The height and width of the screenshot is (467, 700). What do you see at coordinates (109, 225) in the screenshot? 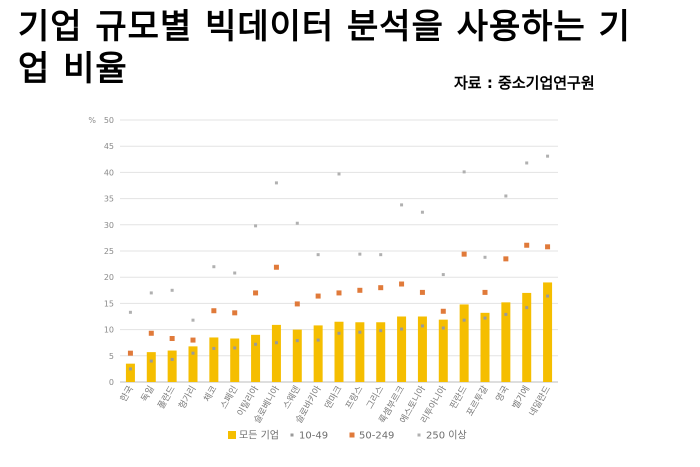
I see `y-tick-label: 30` at bounding box center [109, 225].